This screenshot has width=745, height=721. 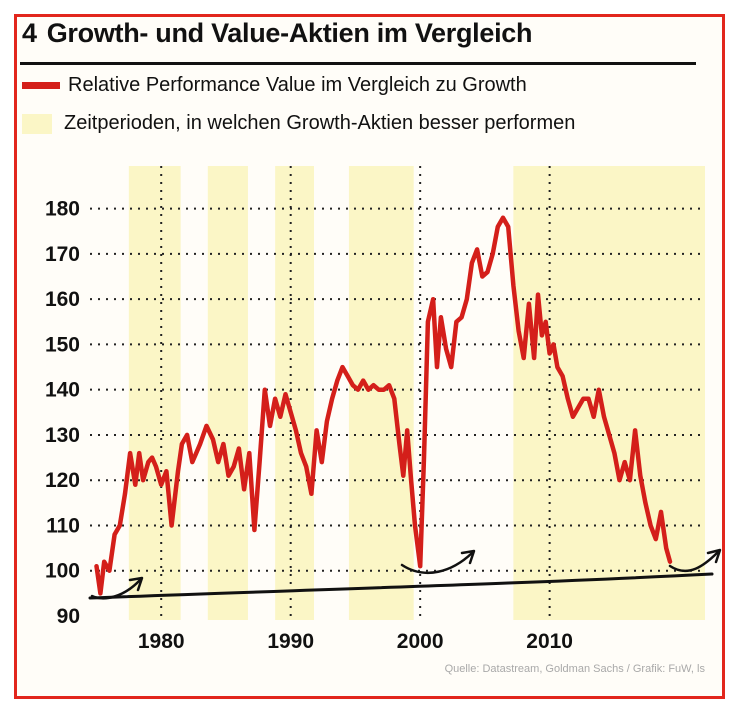 I want to click on trend-annotation-line, so click(x=401, y=586).